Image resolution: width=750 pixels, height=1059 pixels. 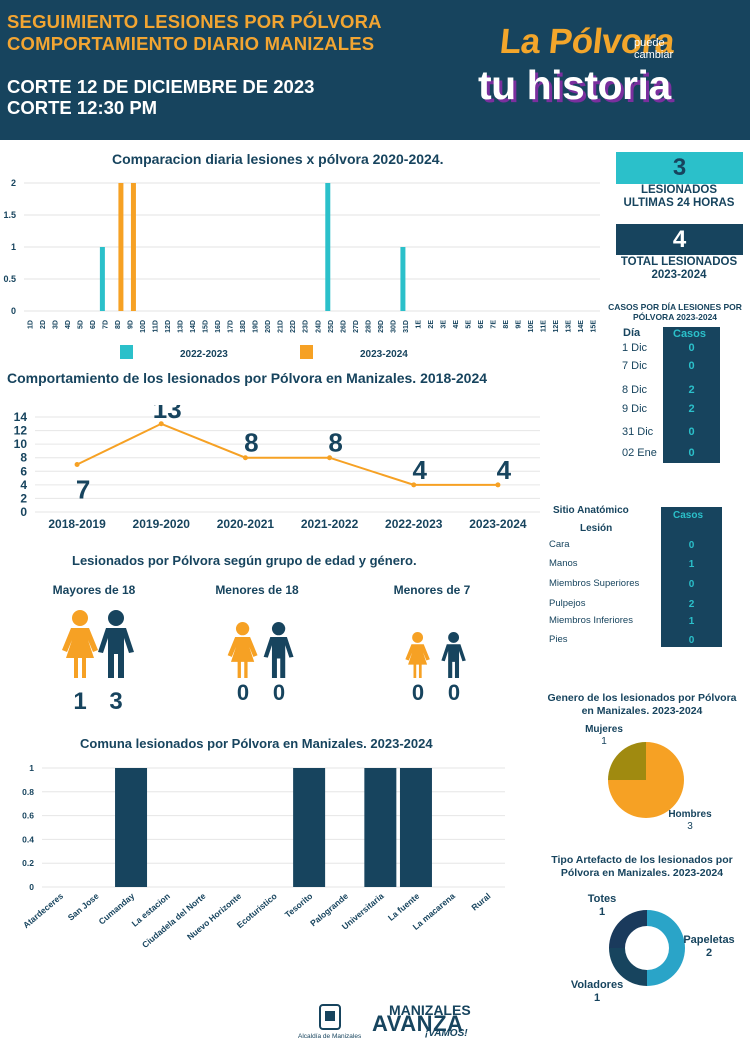 I want to click on female-count: 1, so click(x=80, y=701).